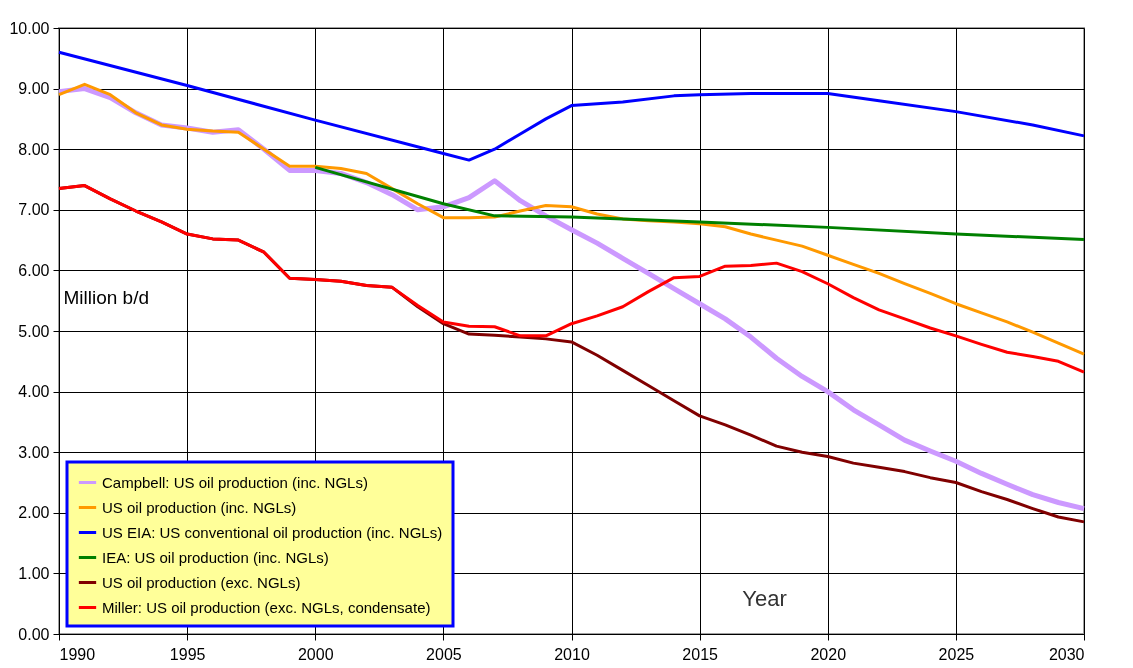  Describe the element at coordinates (34, 452) in the screenshot. I see `y-tick-label: 3.00` at that location.